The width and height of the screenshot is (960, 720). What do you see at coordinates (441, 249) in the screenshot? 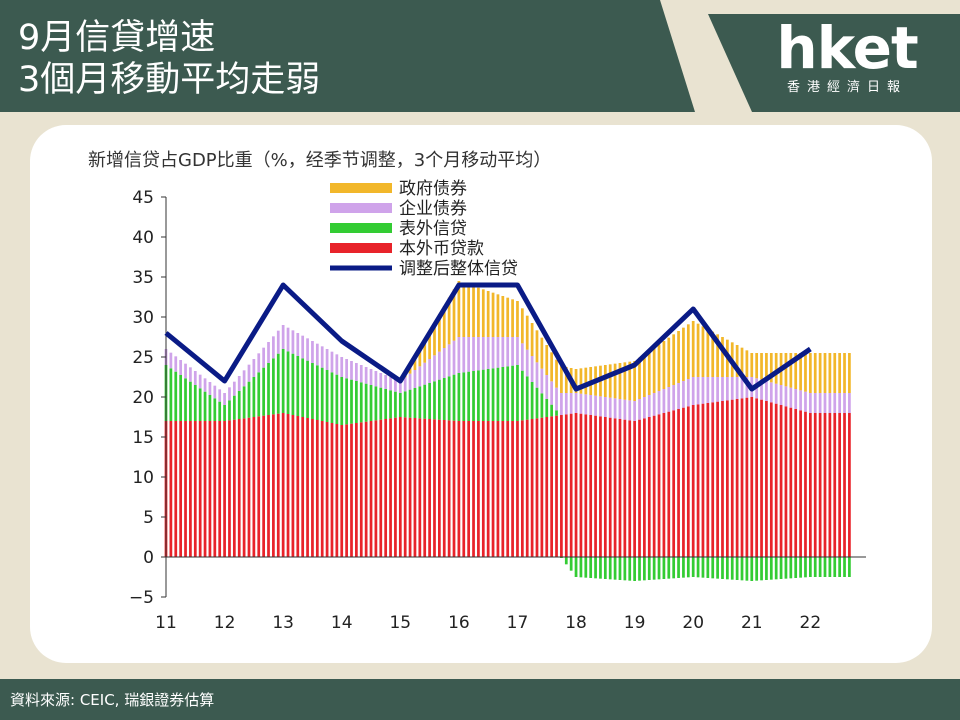
I see `legend-label: 本外币贷款` at bounding box center [441, 249].